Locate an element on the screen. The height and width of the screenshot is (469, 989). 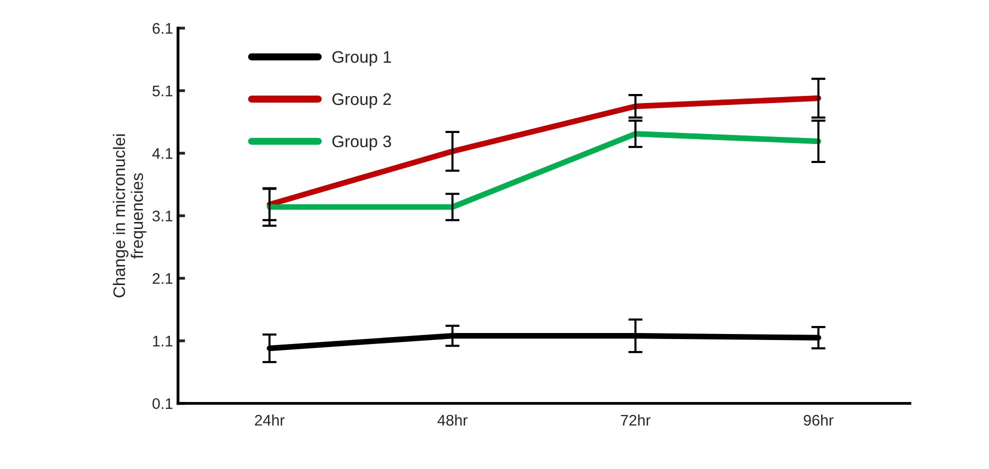
x-tick-label: 96hr is located at coordinates (819, 420).